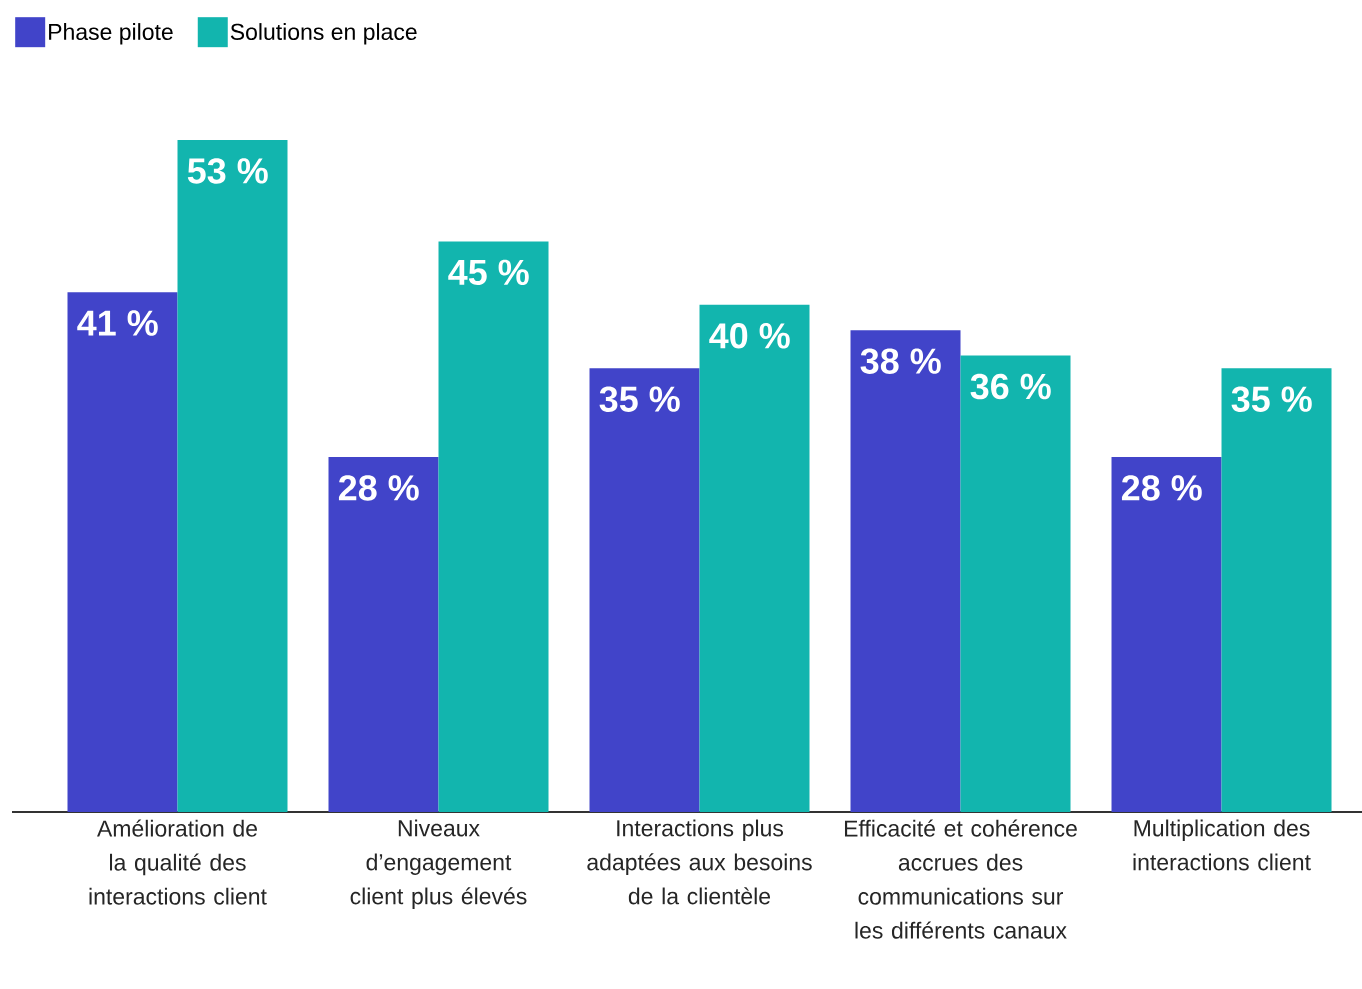 The width and height of the screenshot is (1362, 989). Describe the element at coordinates (749, 336) in the screenshot. I see `data-label: 40 %` at that location.